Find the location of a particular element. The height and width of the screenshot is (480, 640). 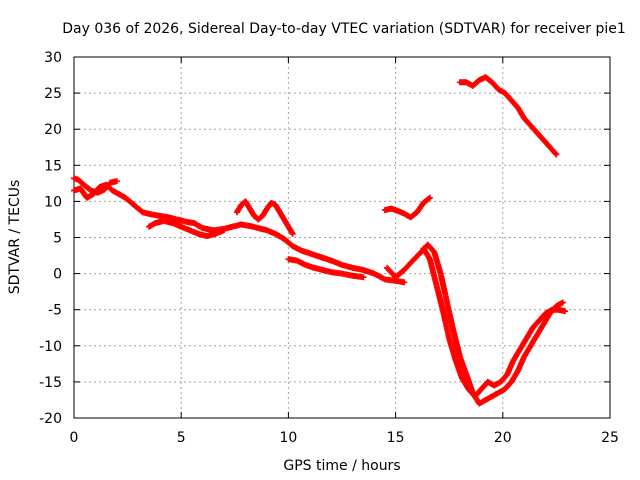

y-tick-label: -20 is located at coordinates (50, 419).